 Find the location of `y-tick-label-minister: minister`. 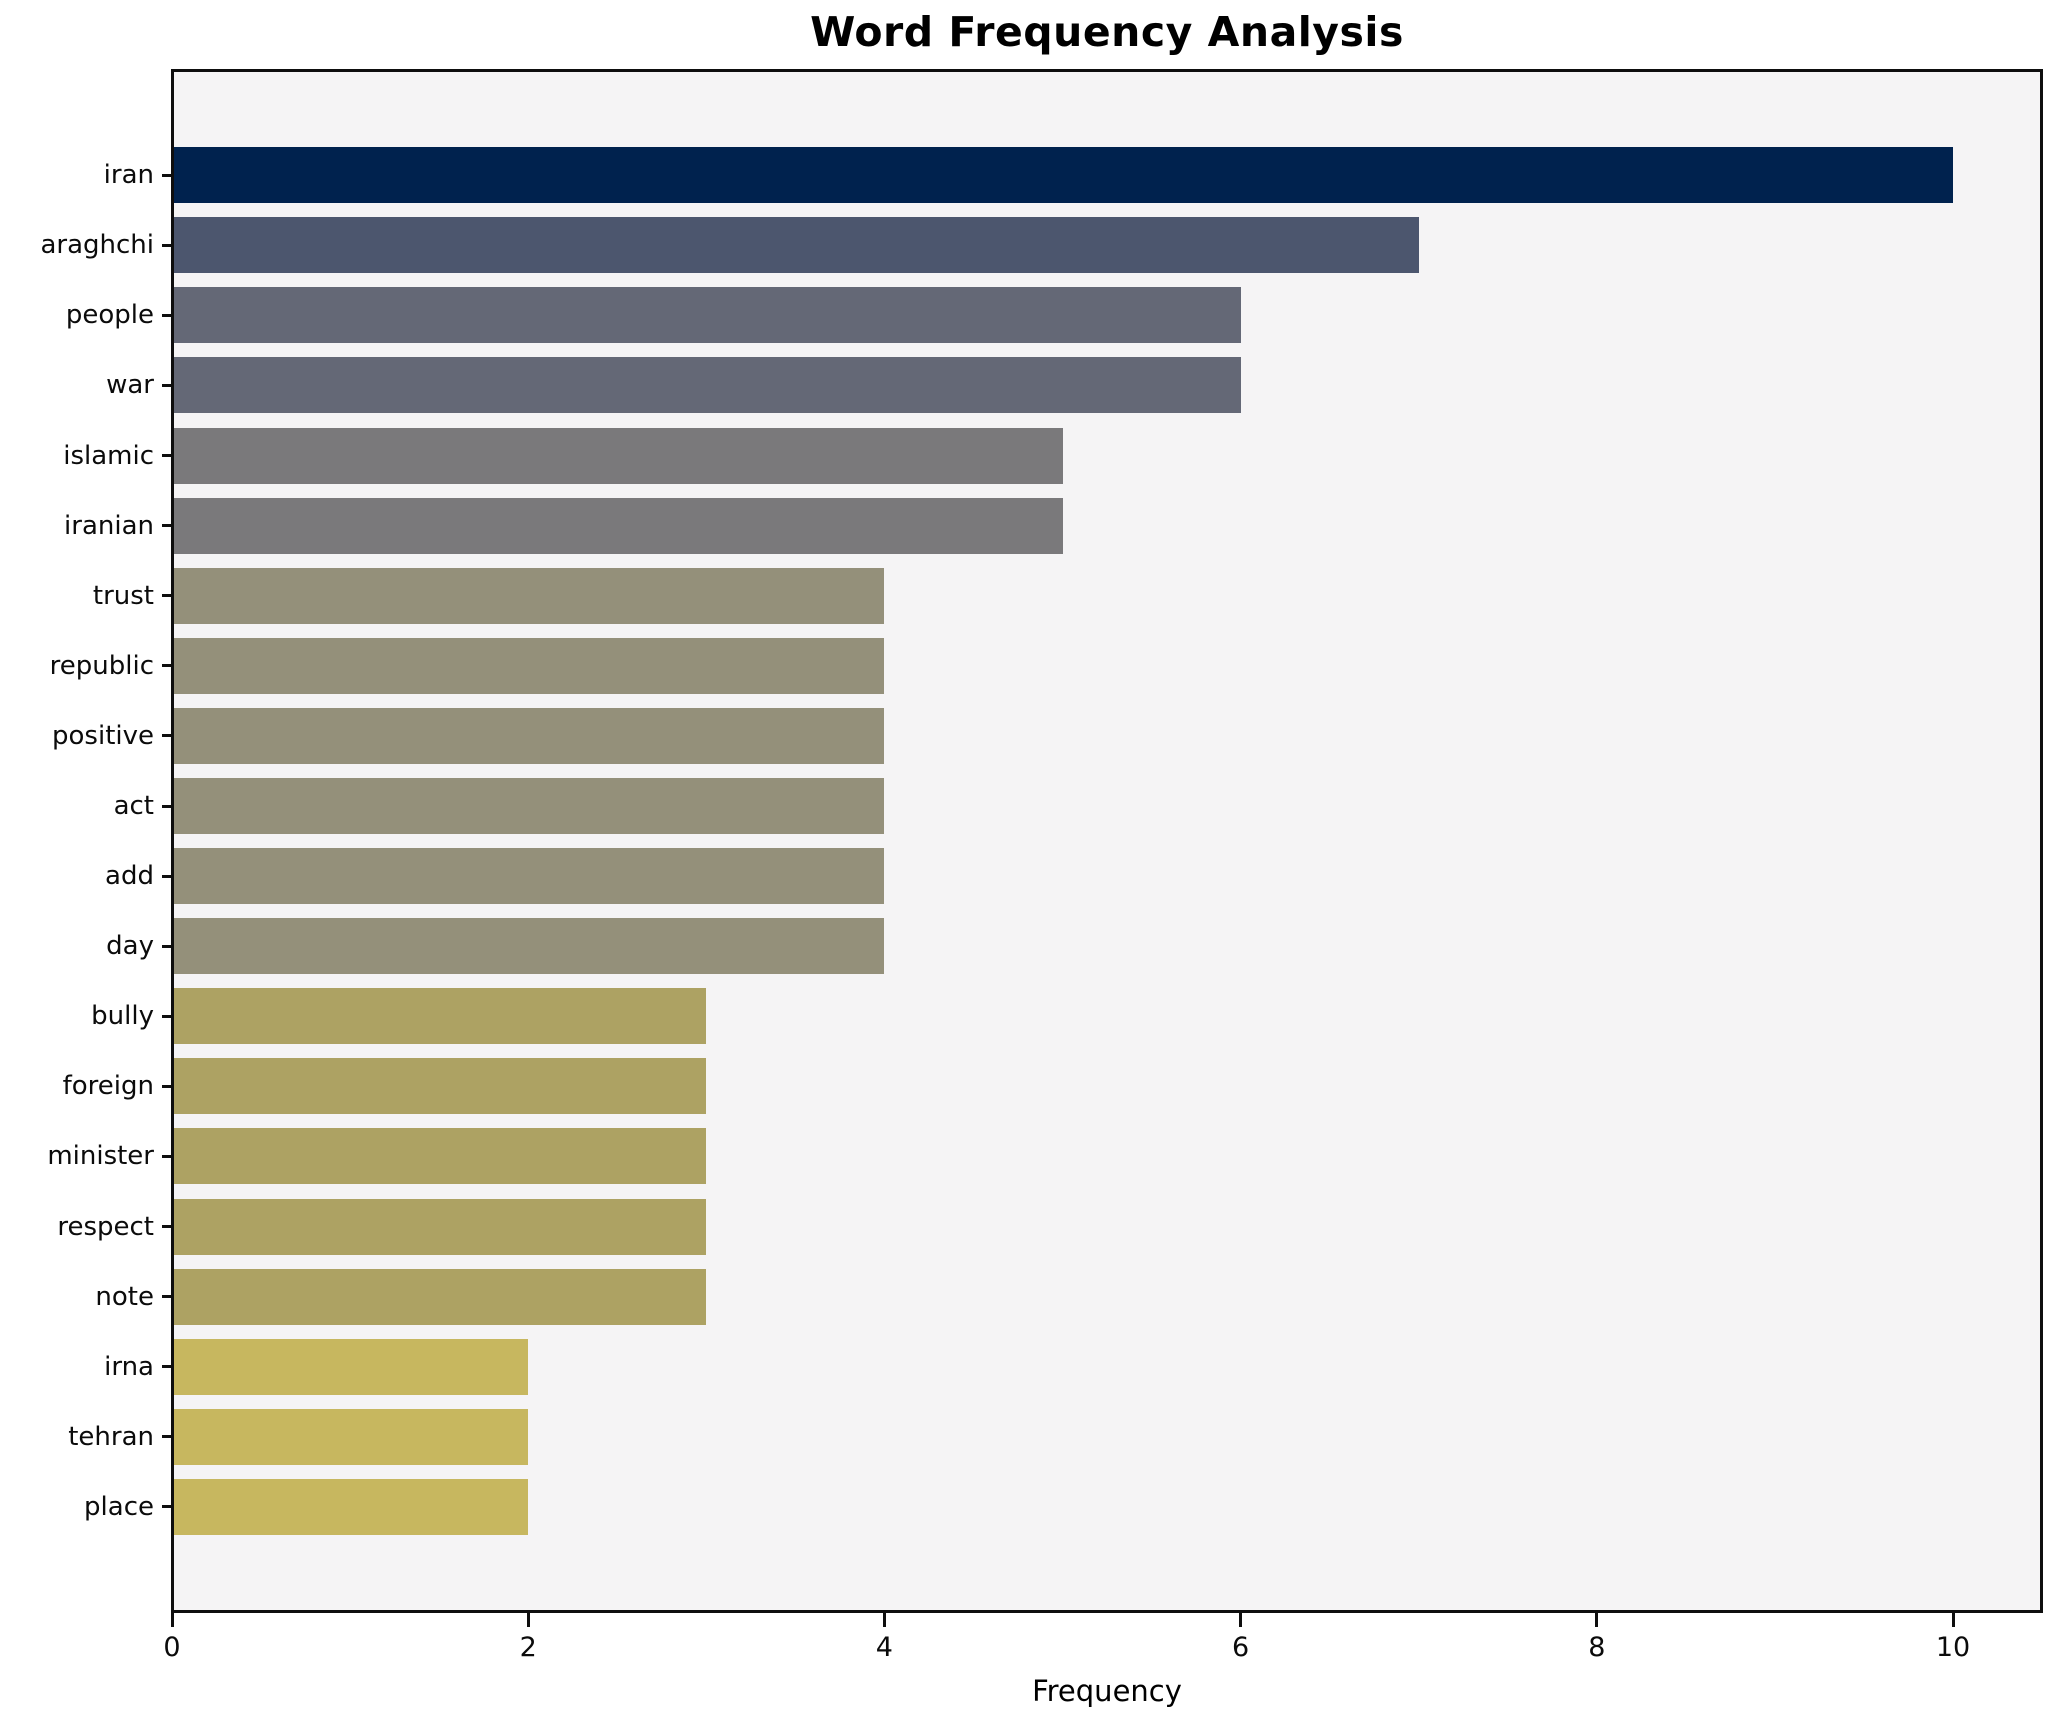

y-tick-label-minister: minister is located at coordinates (100, 1156).